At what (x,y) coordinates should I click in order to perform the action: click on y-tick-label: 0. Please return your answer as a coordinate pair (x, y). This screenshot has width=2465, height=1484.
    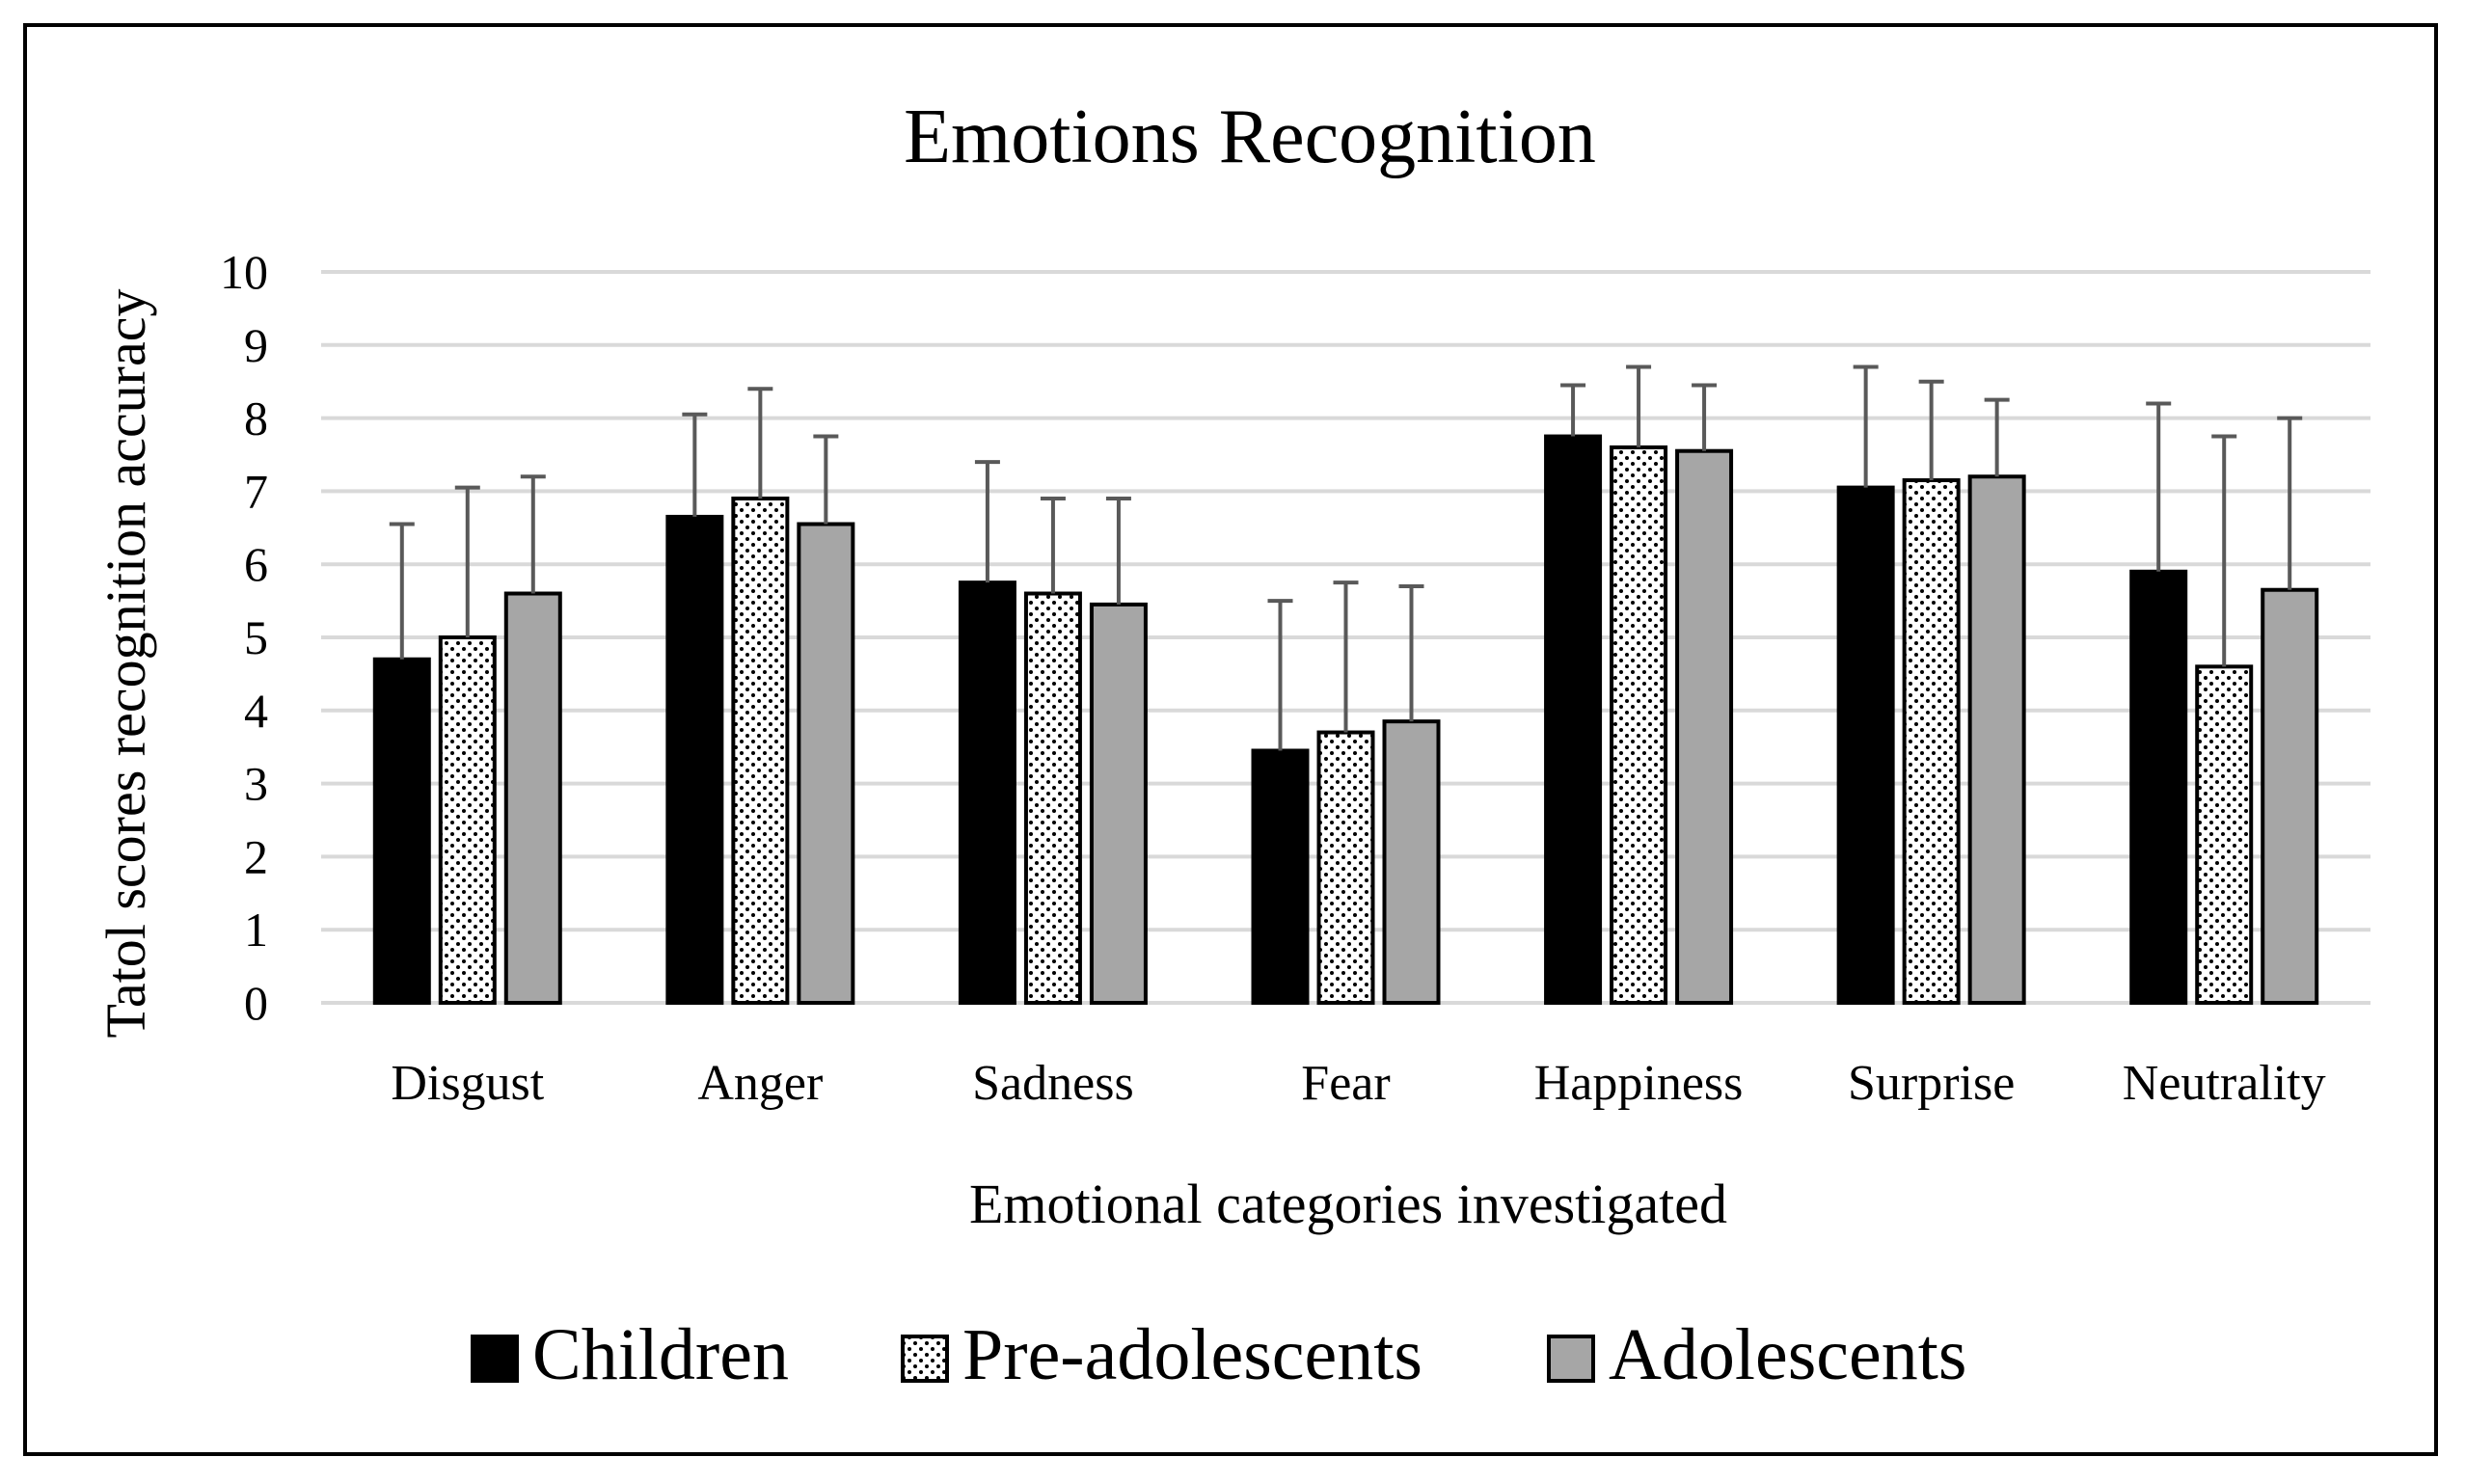
    Looking at the image, I should click on (256, 1003).